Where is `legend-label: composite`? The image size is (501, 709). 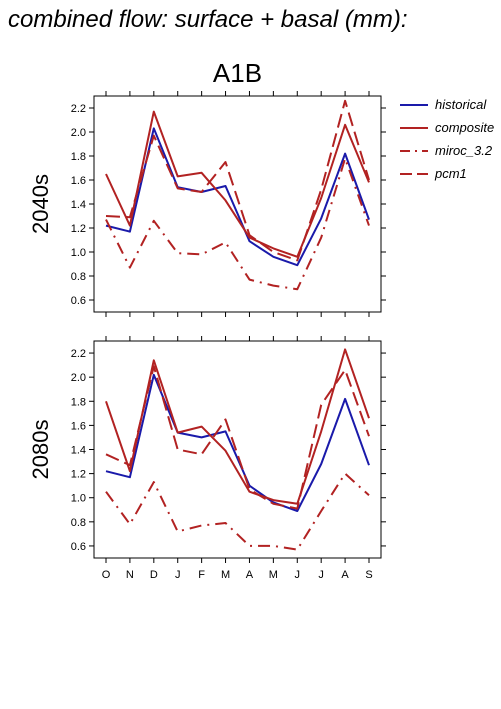 legend-label: composite is located at coordinates (464, 127).